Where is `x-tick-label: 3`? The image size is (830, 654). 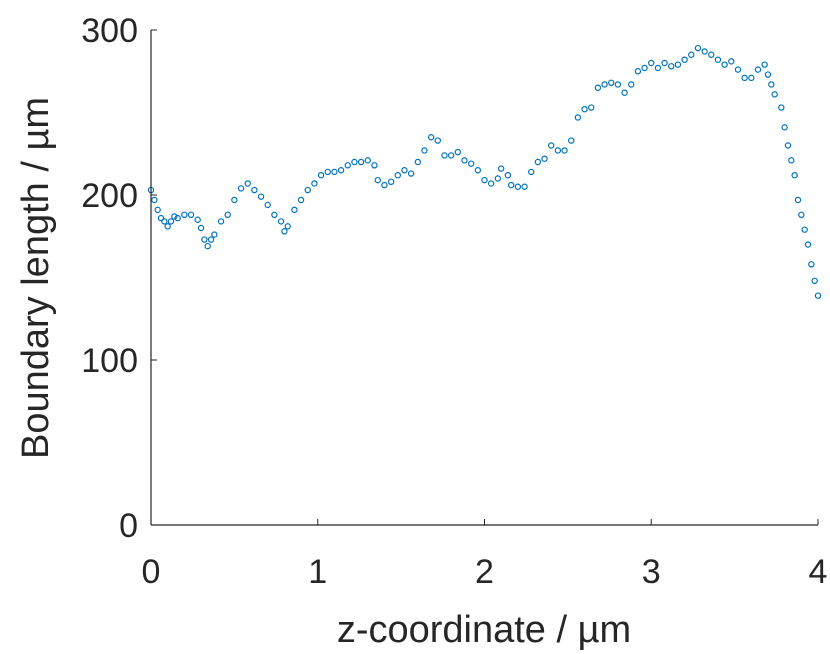 x-tick-label: 3 is located at coordinates (651, 572).